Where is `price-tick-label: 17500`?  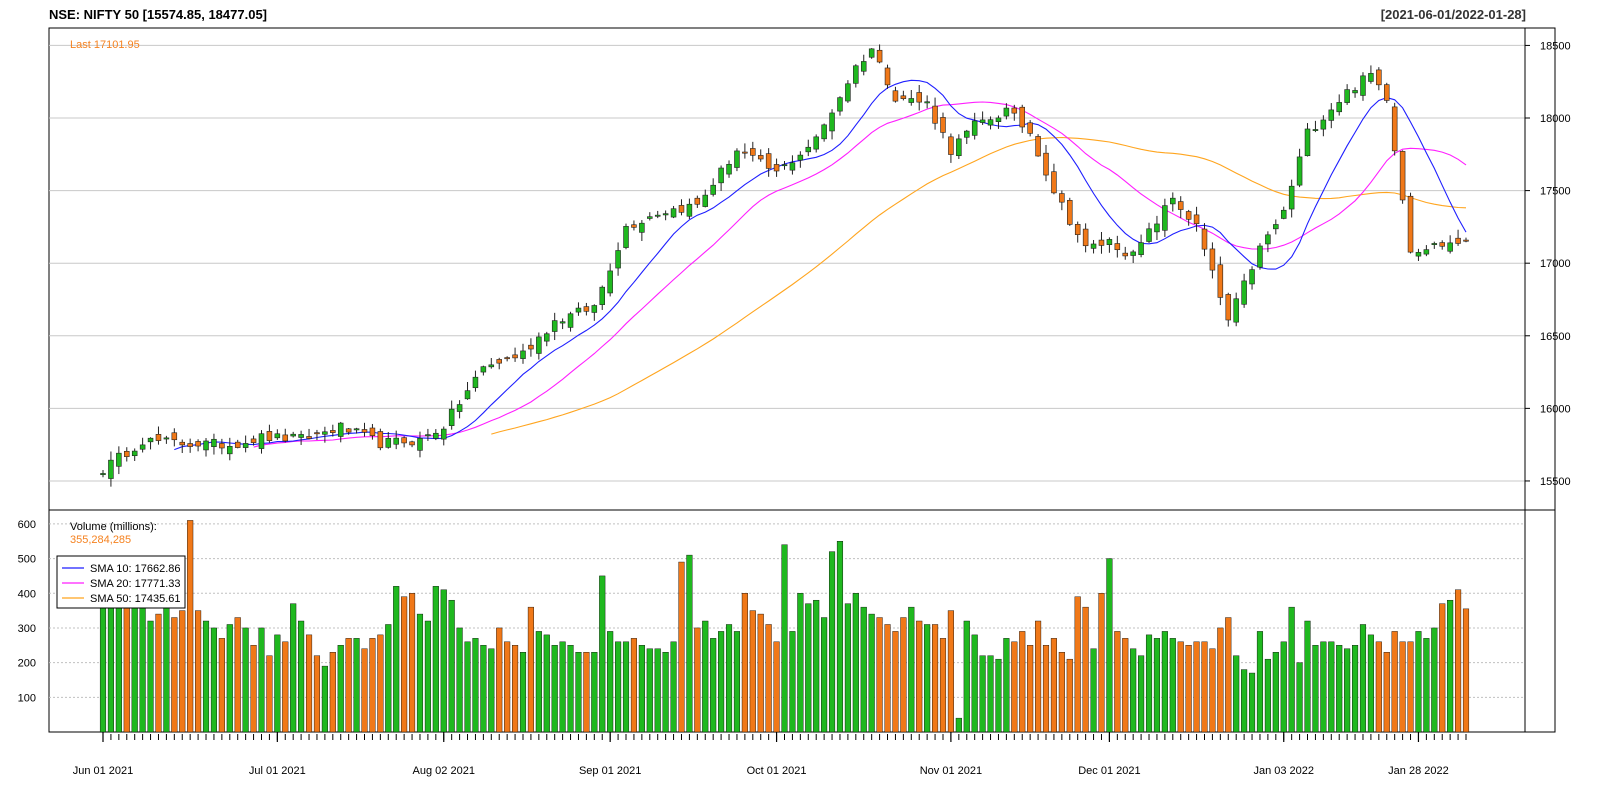
price-tick-label: 17500 is located at coordinates (1555, 192).